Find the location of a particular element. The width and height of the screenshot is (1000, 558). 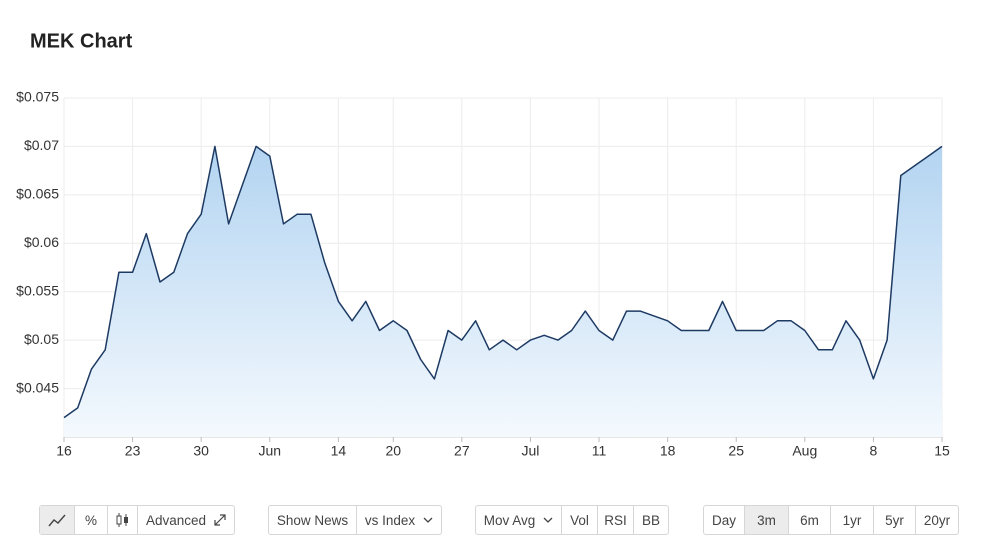

candle-icon is located at coordinates (122, 520).